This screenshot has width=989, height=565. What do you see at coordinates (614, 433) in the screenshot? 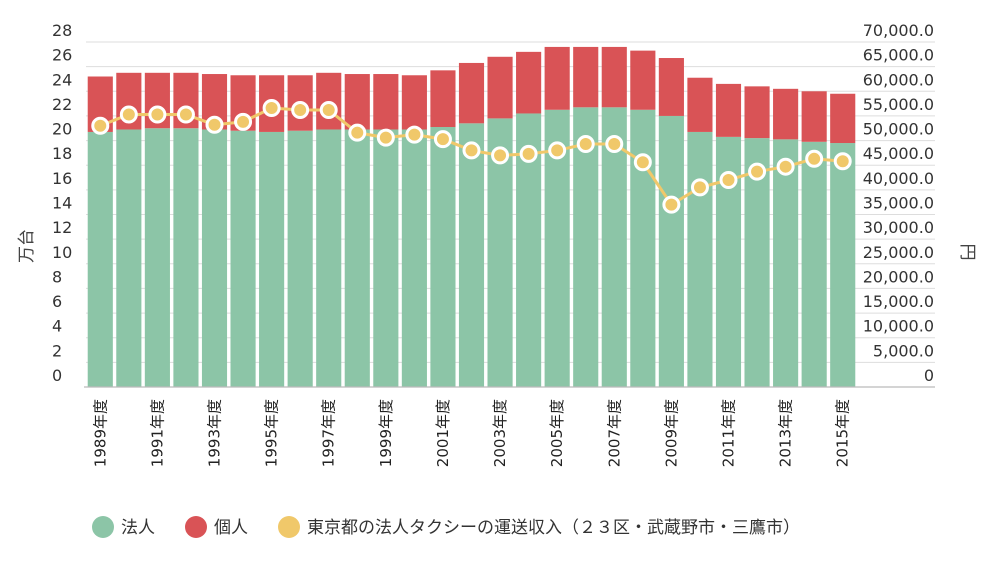
I see `x-tick-label: 2007年度` at bounding box center [614, 433].